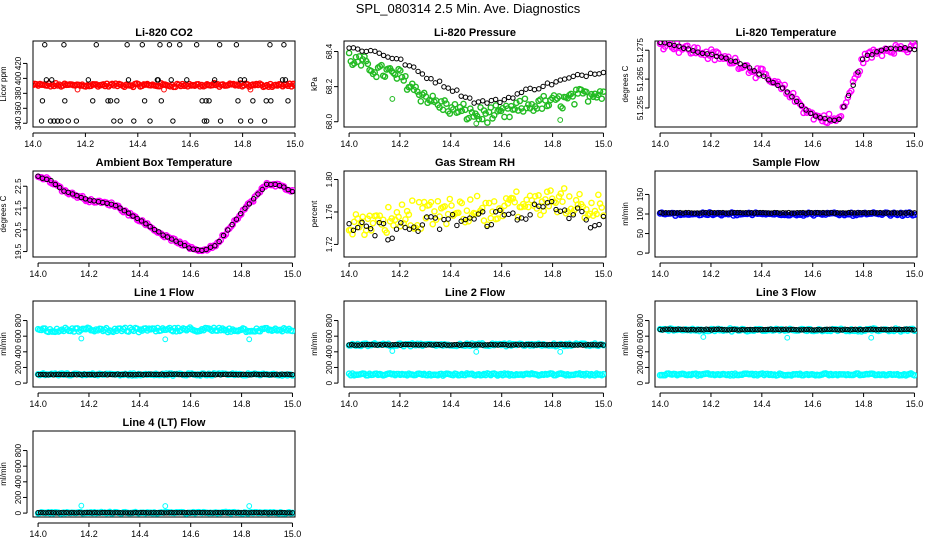 This screenshot has height=540, width=936. I want to click on chart-title: Sample Flow, so click(786, 163).